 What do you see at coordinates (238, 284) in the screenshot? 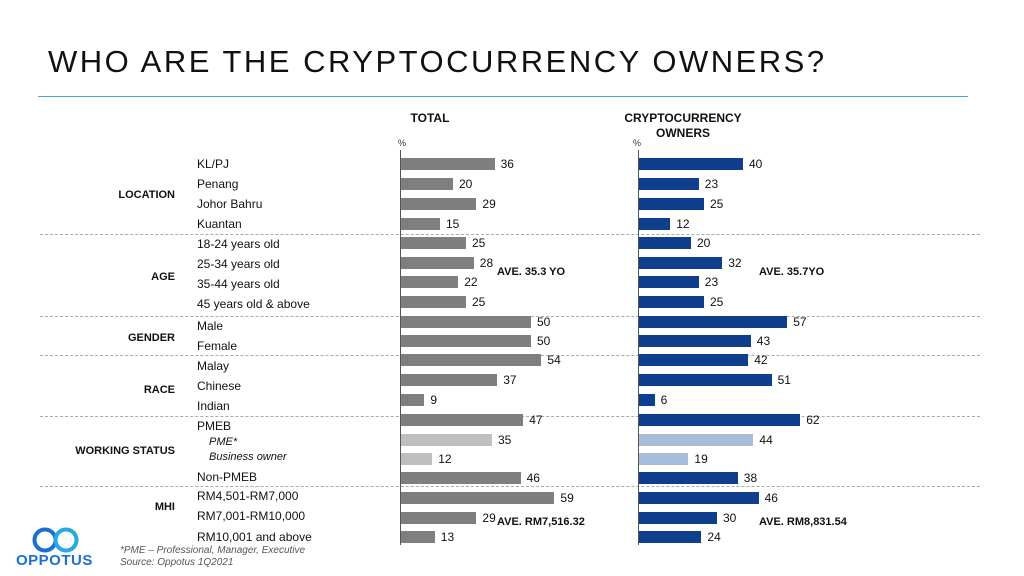
I see `row-label-35-44-years-old: 35-44 years old` at bounding box center [238, 284].